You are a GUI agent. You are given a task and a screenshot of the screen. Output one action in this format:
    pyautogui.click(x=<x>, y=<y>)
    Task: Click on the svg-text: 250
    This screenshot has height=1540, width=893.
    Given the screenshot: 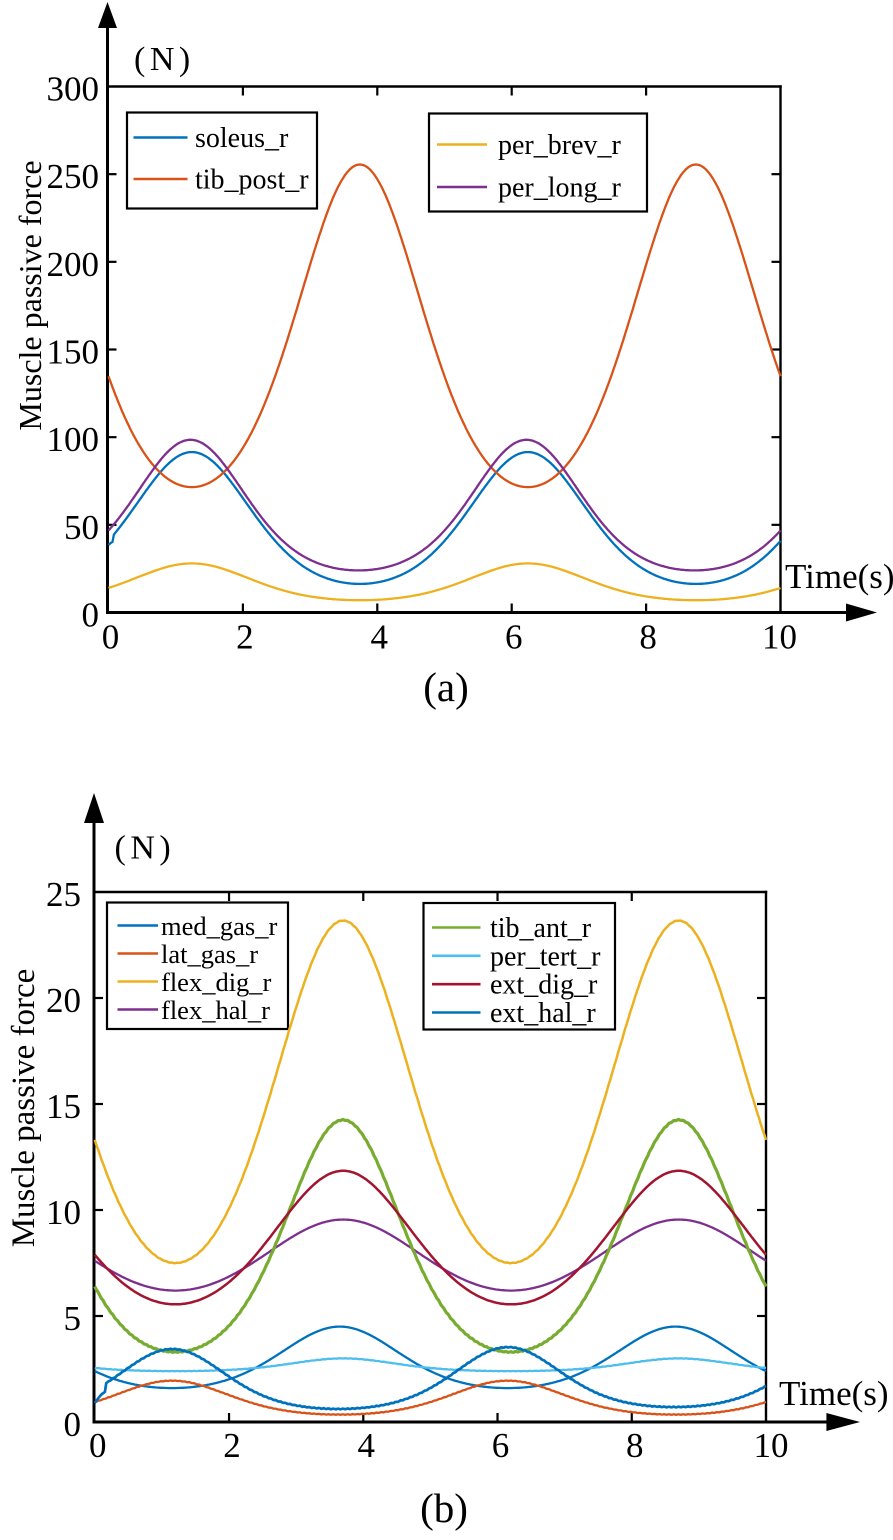 What is the action you would take?
    pyautogui.click(x=73, y=176)
    